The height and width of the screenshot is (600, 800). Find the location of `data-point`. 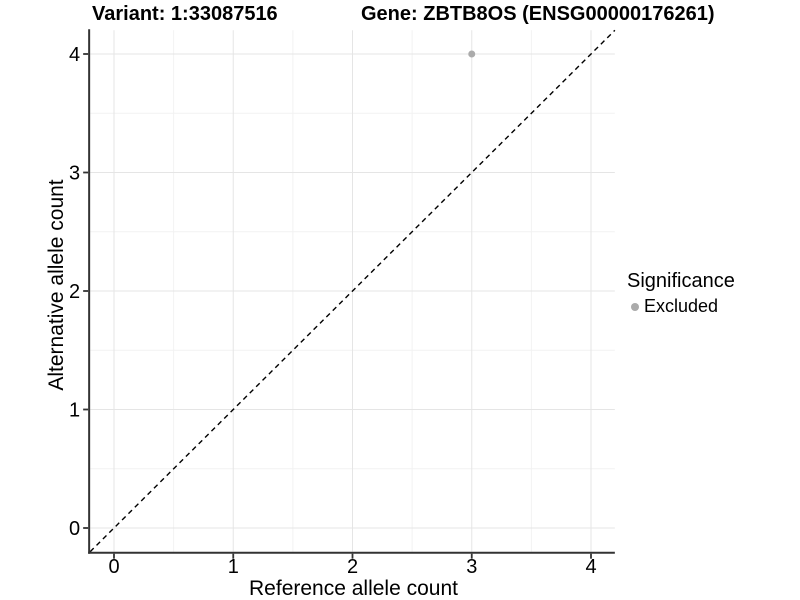

data-point is located at coordinates (472, 54).